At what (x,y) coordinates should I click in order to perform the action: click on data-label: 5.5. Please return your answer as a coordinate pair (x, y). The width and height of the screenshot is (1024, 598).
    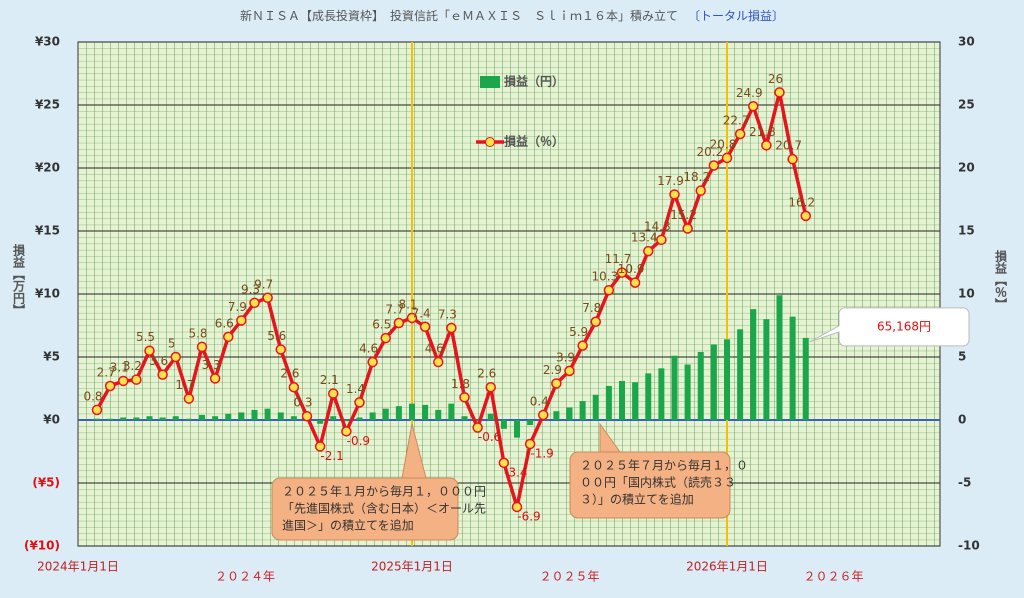
    Looking at the image, I should click on (145, 337).